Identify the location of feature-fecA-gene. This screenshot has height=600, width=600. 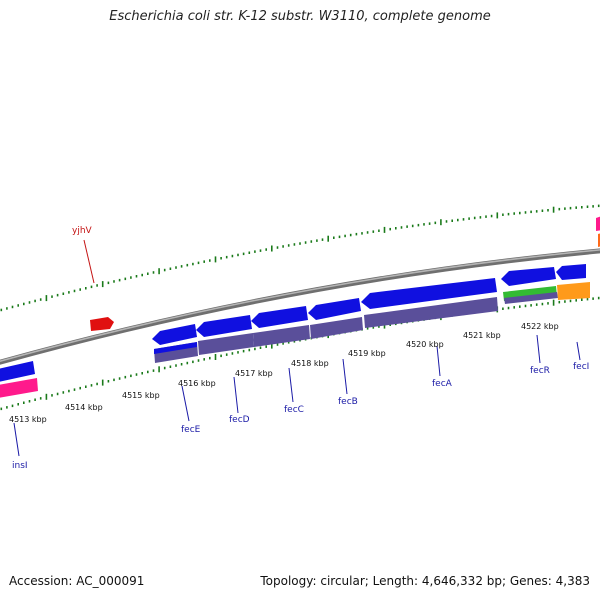
(431, 312).